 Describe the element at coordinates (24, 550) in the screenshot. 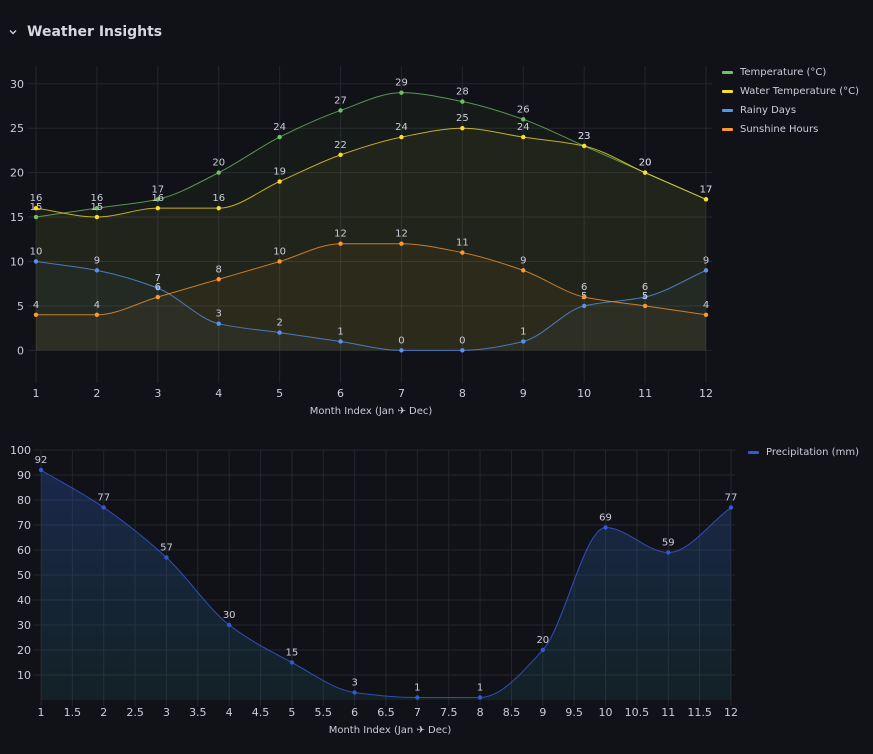

I see `y-tick-label: 60` at that location.